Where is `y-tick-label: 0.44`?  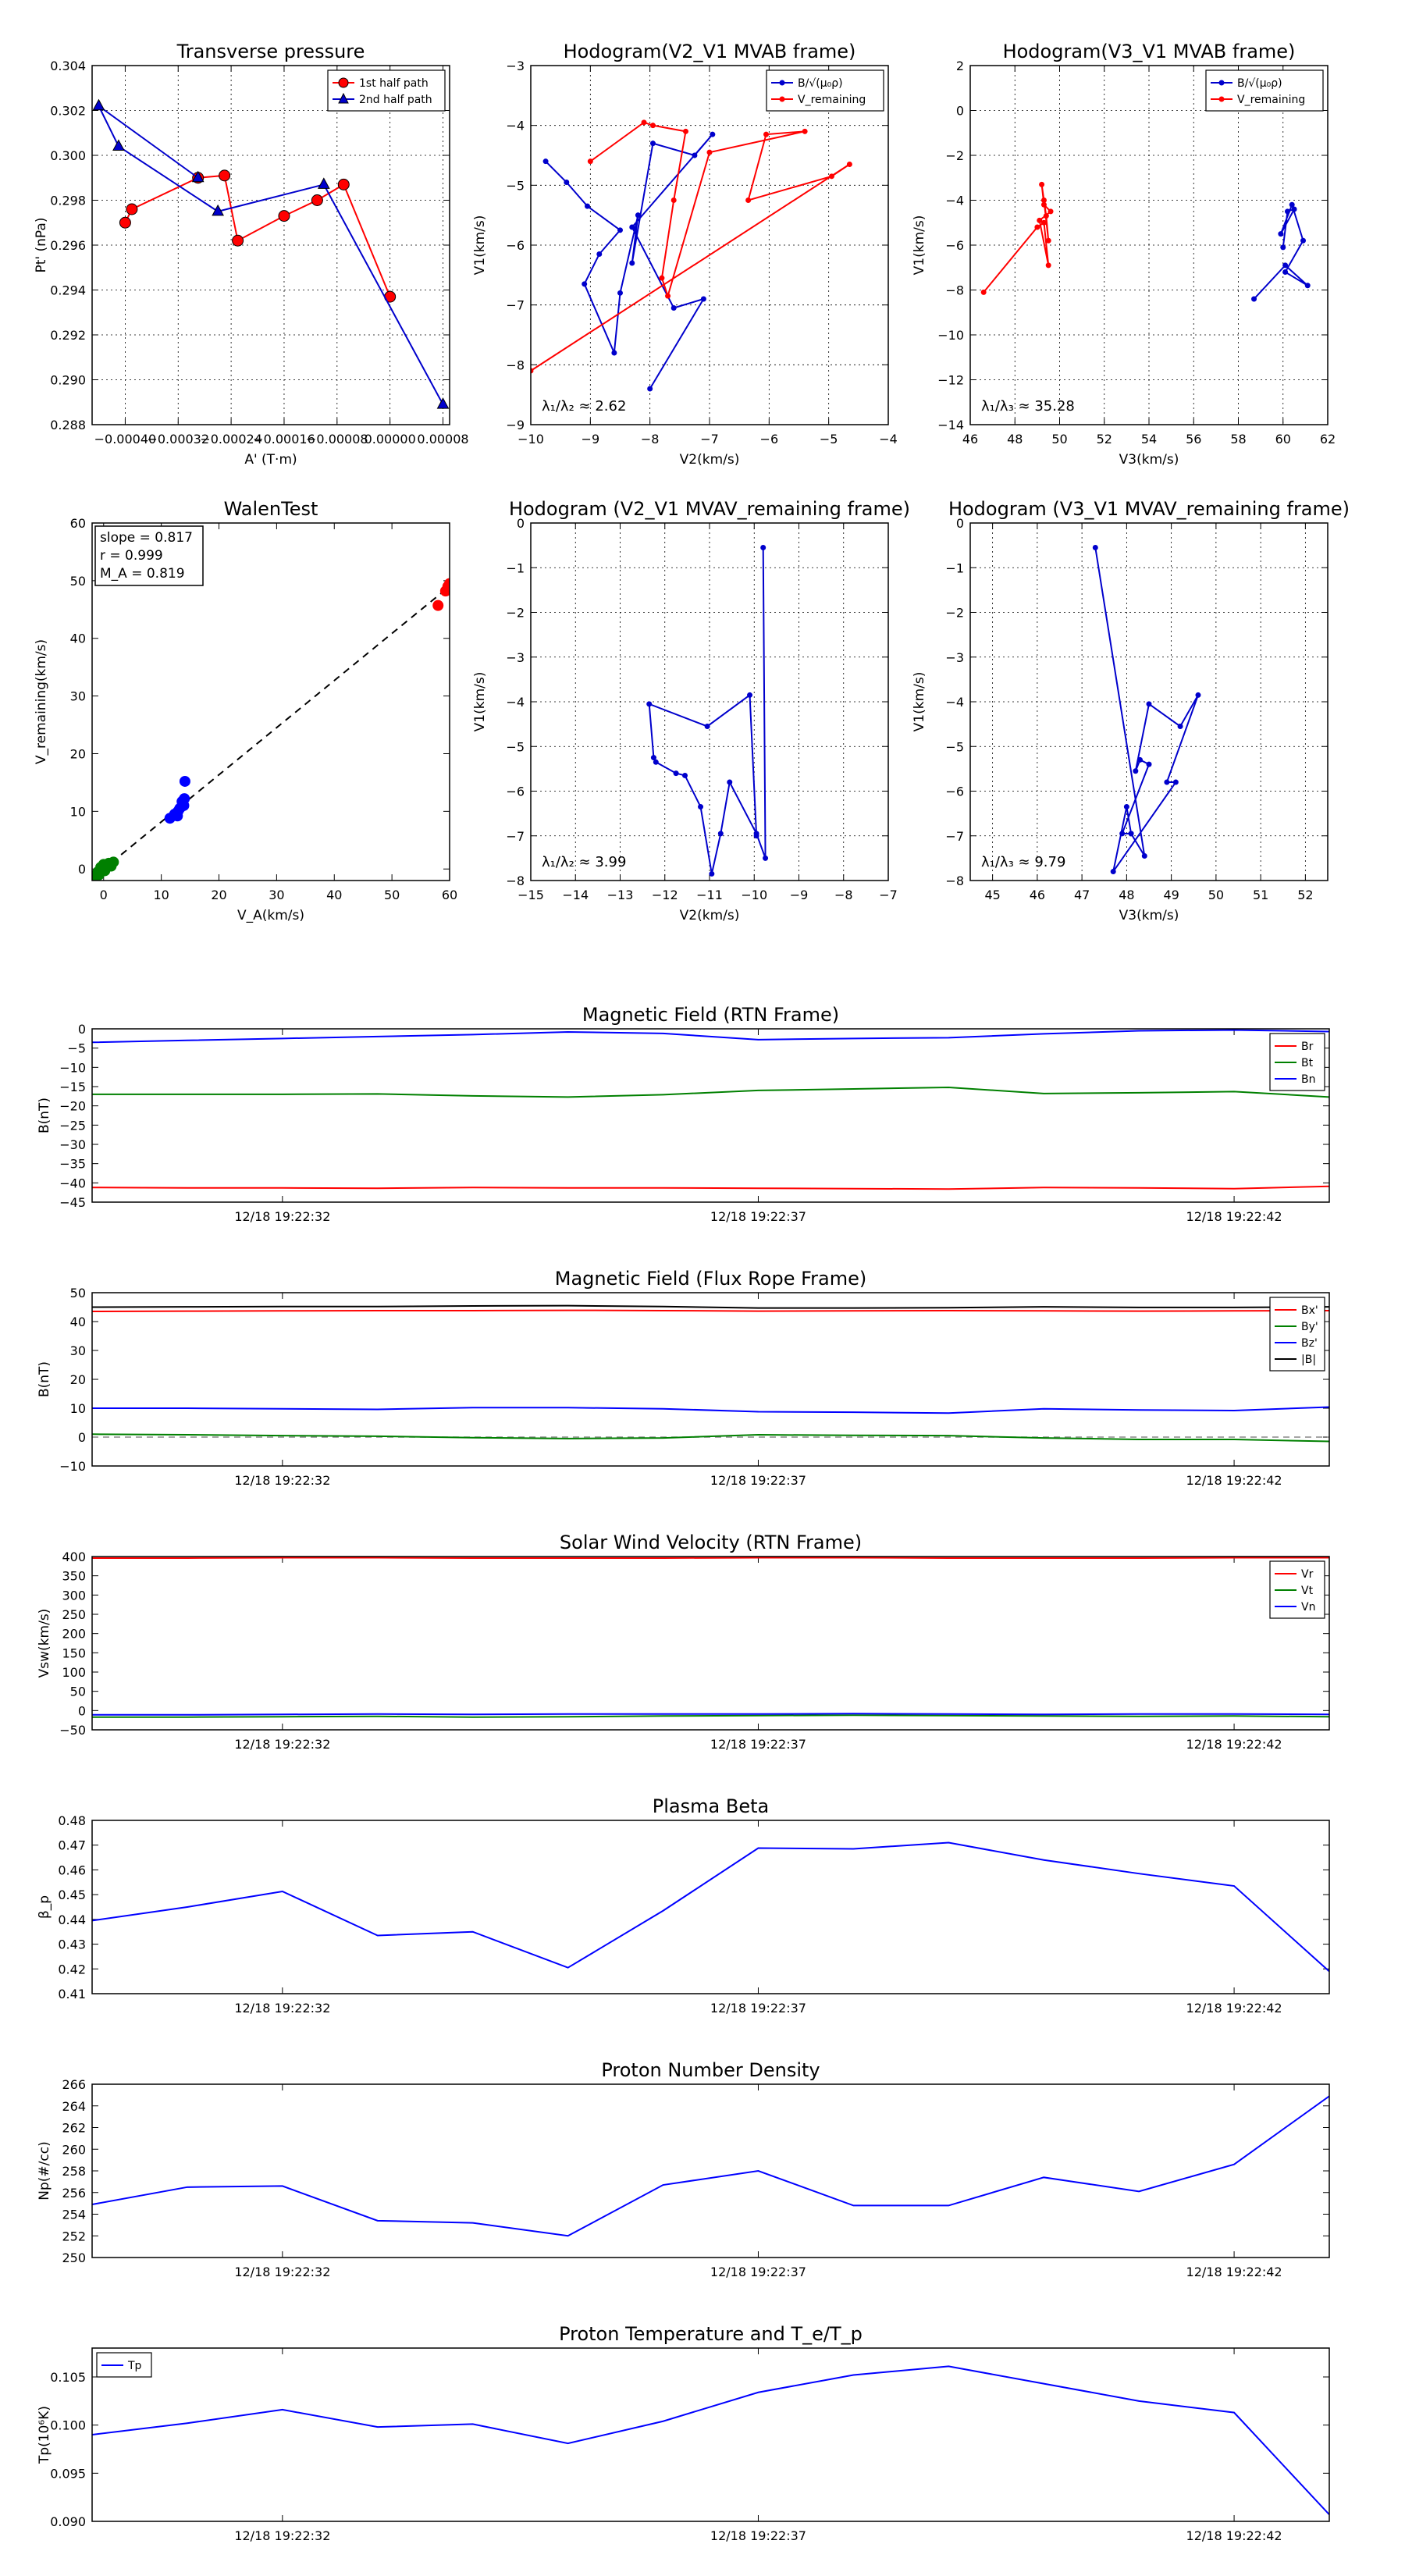 y-tick-label: 0.44 is located at coordinates (72, 1919).